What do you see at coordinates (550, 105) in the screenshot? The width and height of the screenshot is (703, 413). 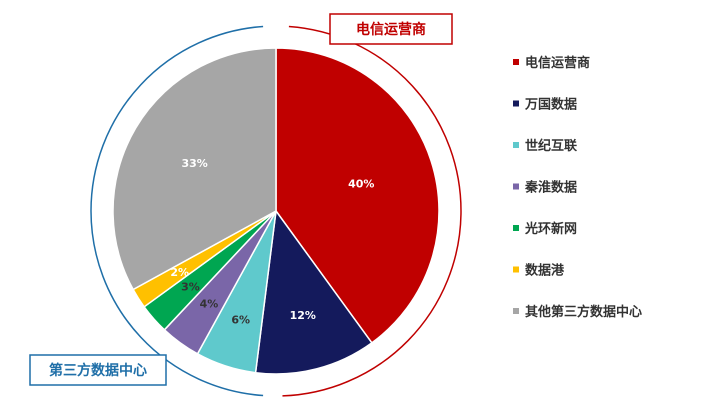 I see `legend-label-2: 万国数据` at bounding box center [550, 105].